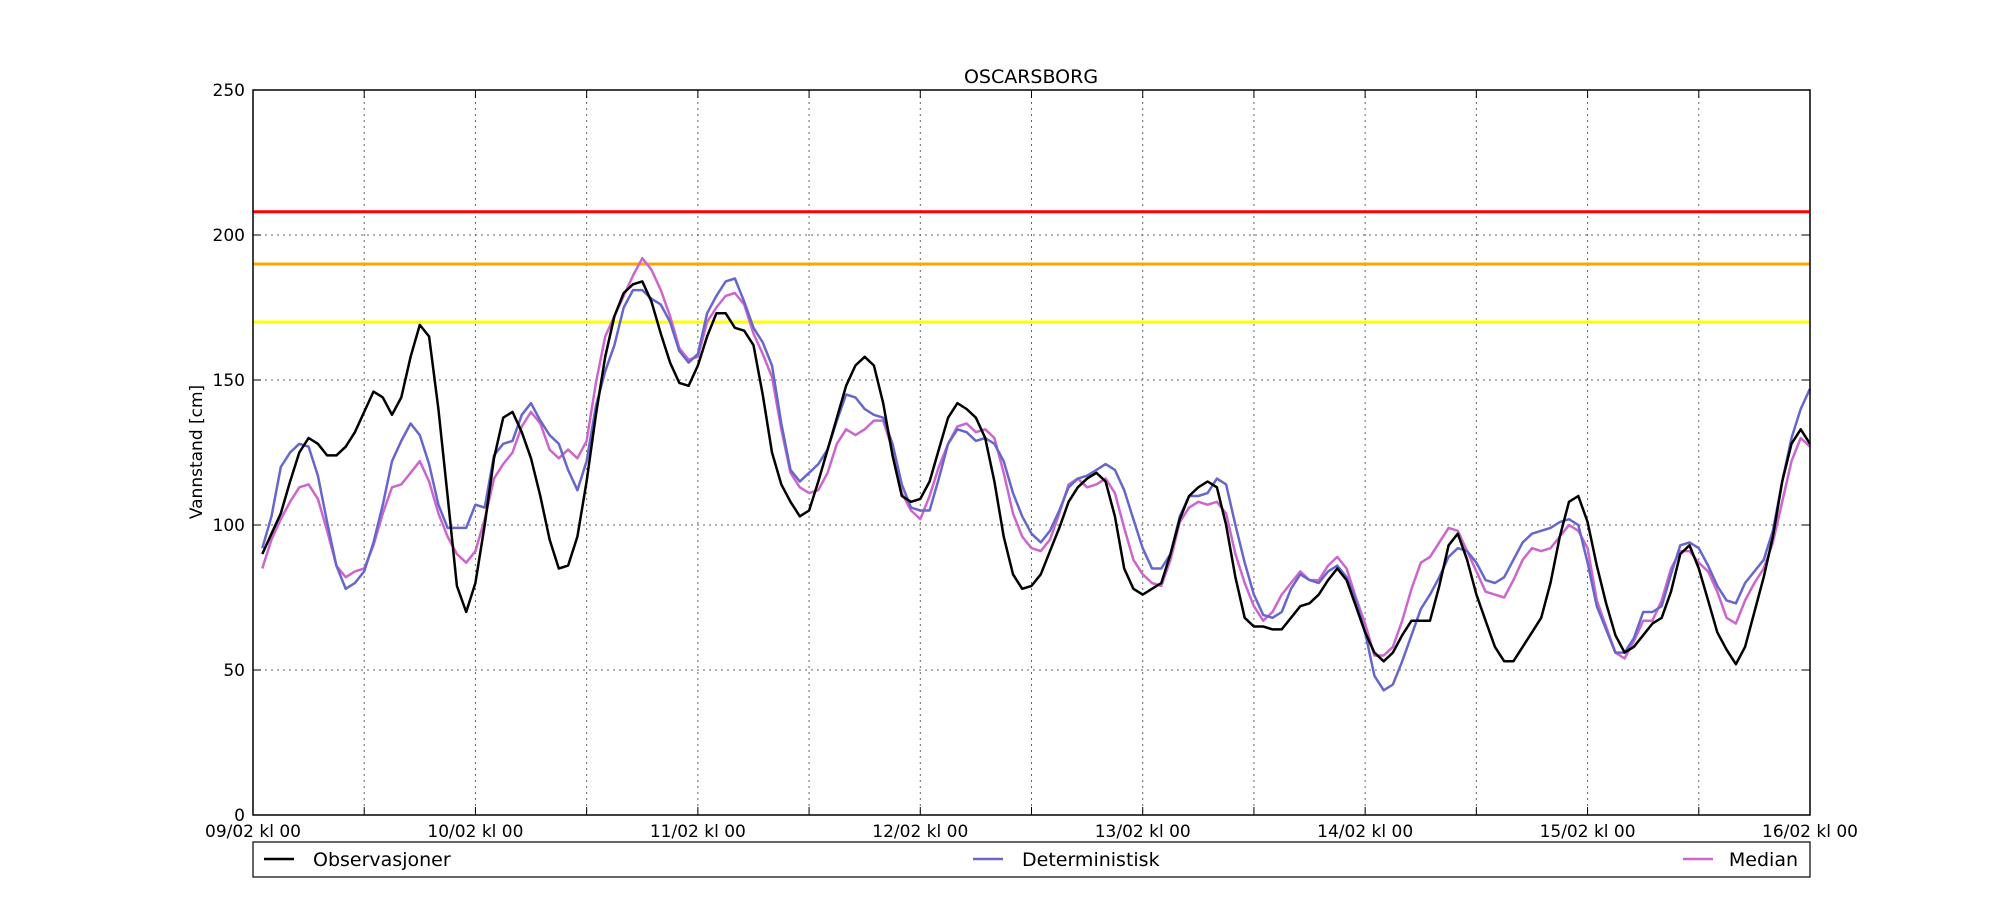 The width and height of the screenshot is (2000, 900). Describe the element at coordinates (920, 832) in the screenshot. I see `x-tick-label: 12/02 kl 00` at that location.